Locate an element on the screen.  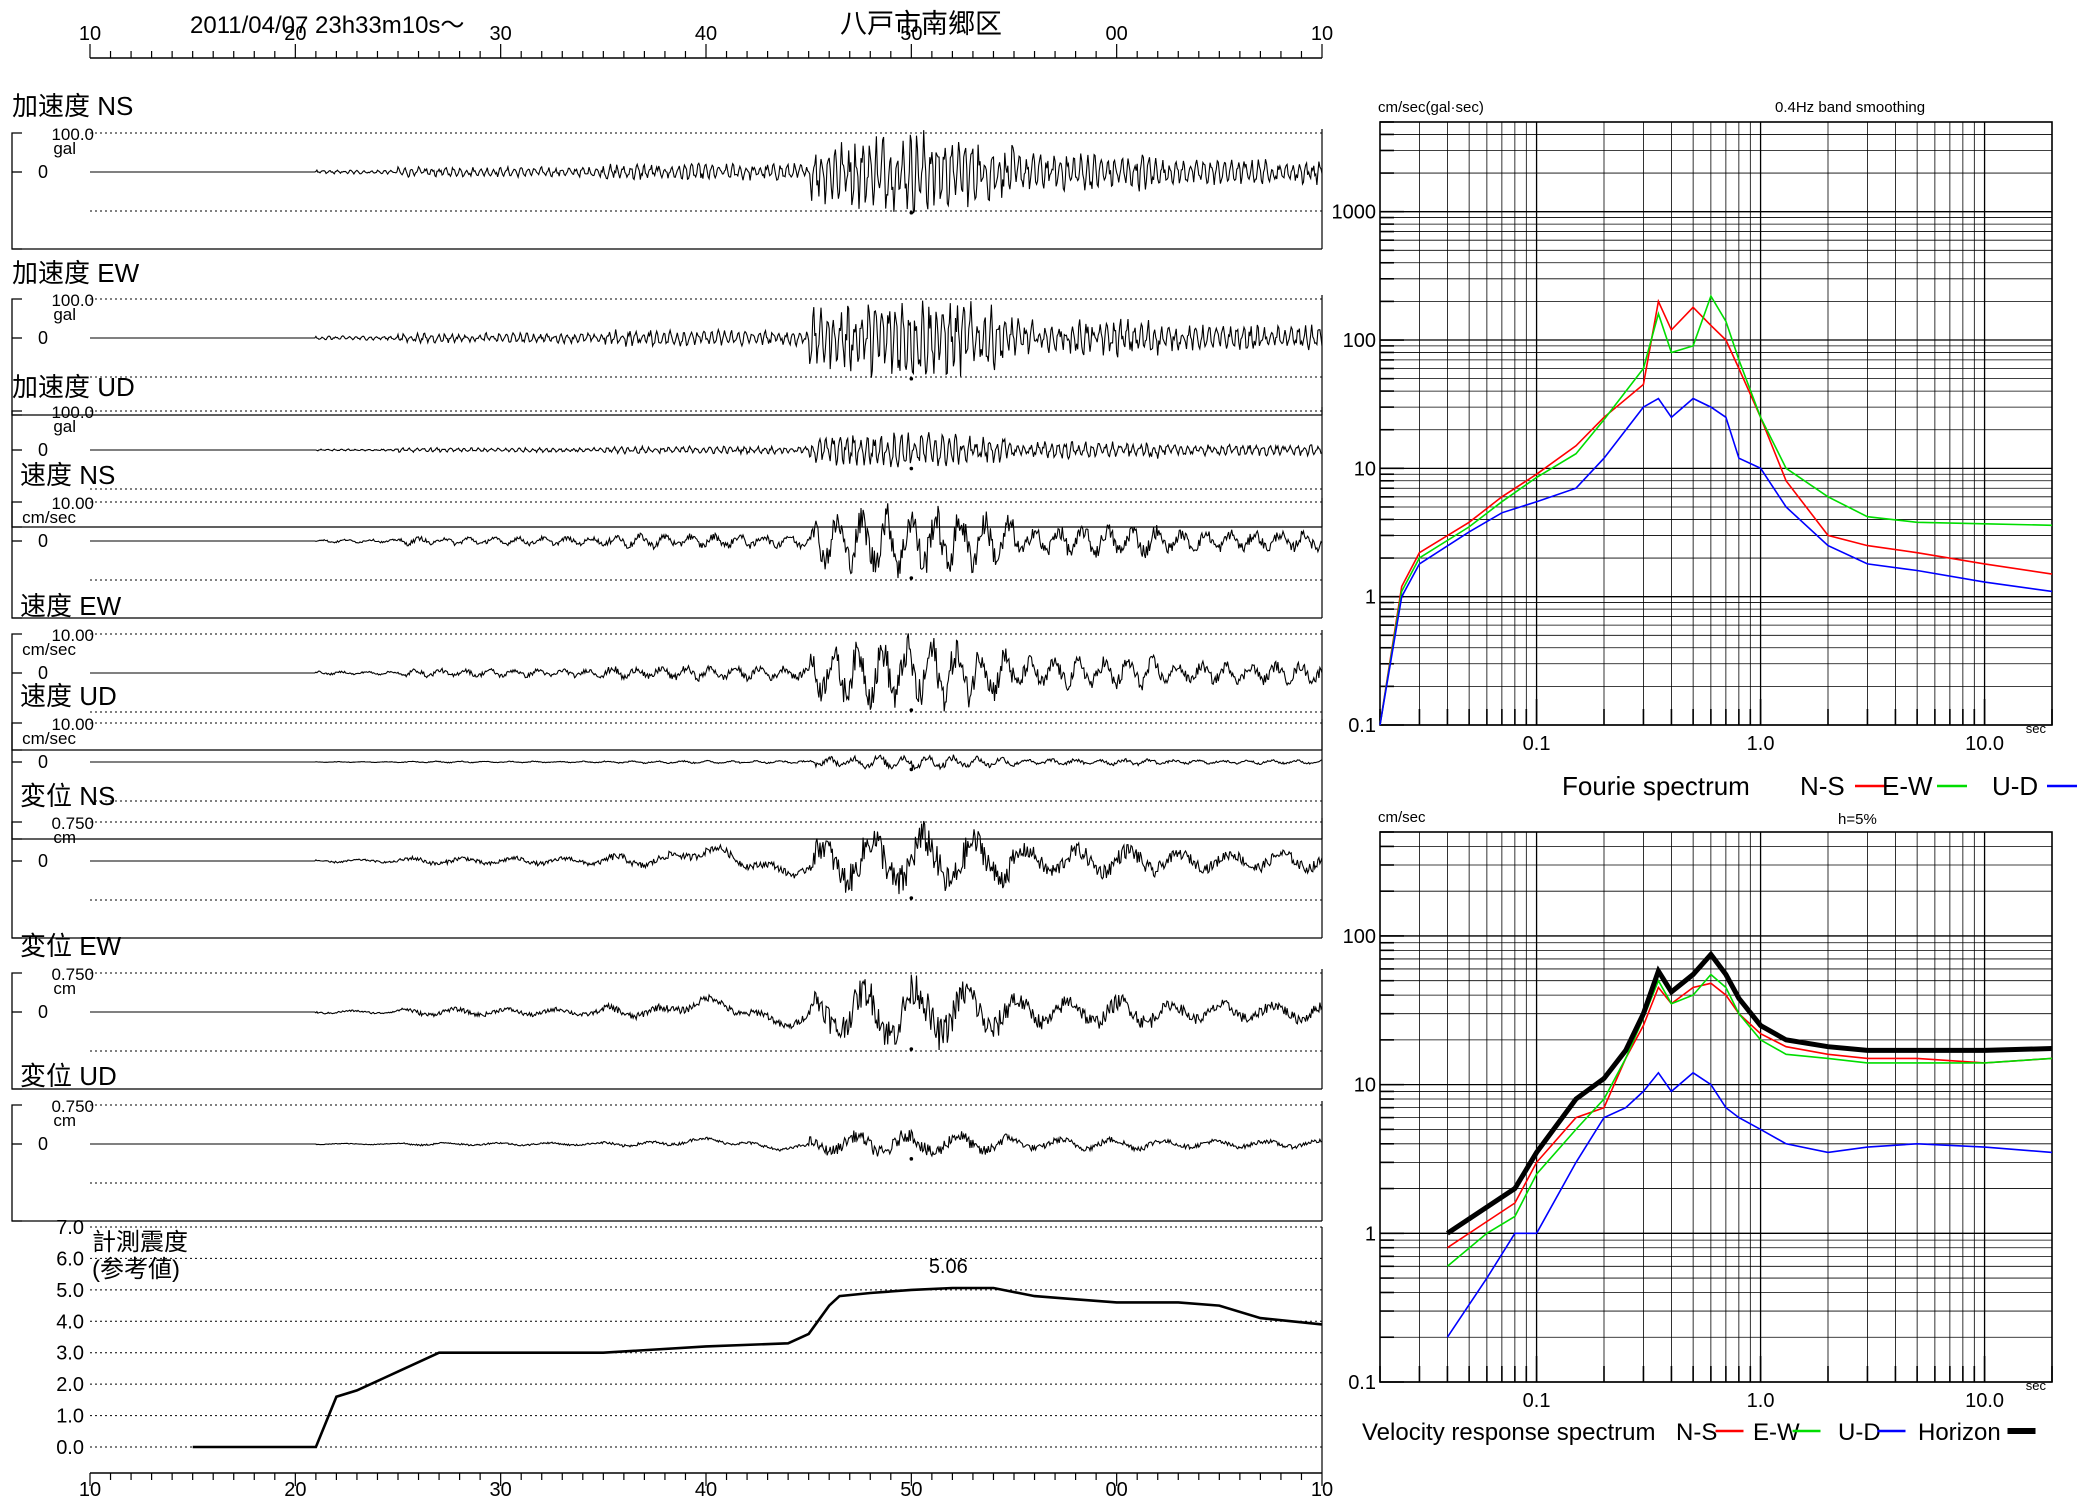
fourier-note: 0.4Hz band smoothing is located at coordinates (1850, 107).